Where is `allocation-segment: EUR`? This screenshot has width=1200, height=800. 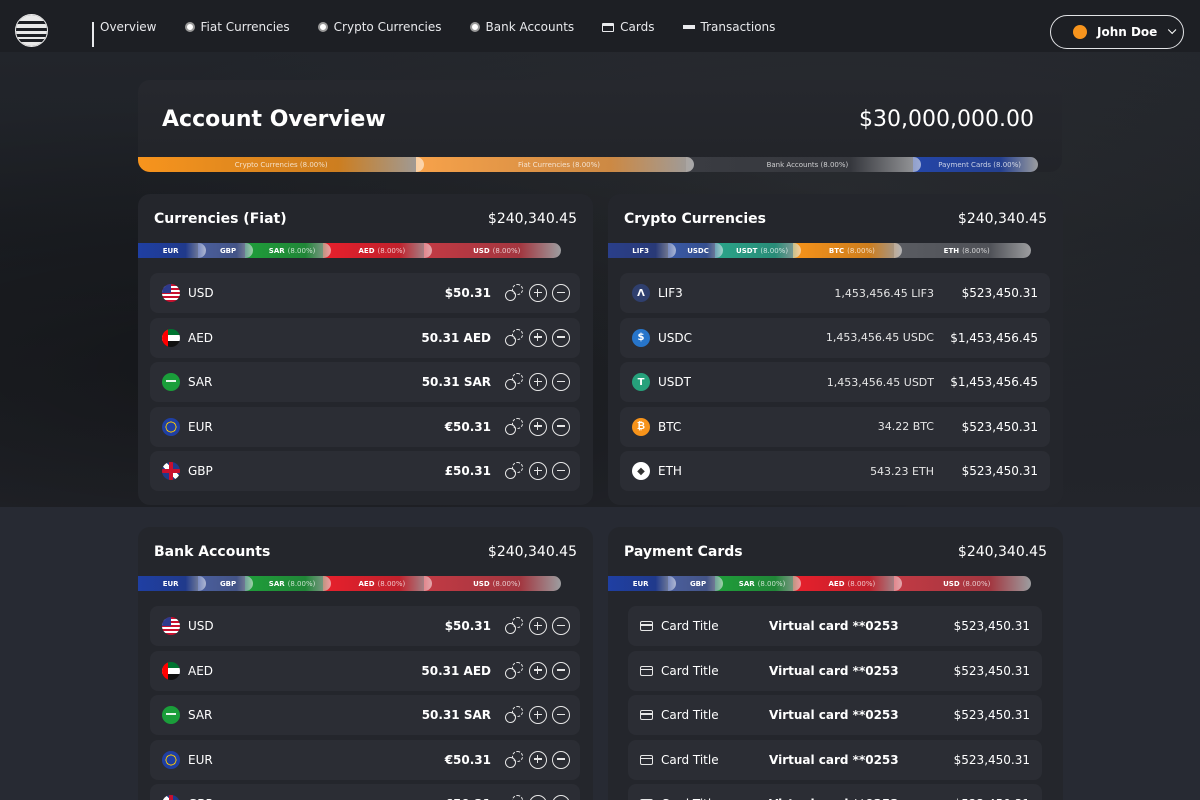
allocation-segment: EUR is located at coordinates (172, 583).